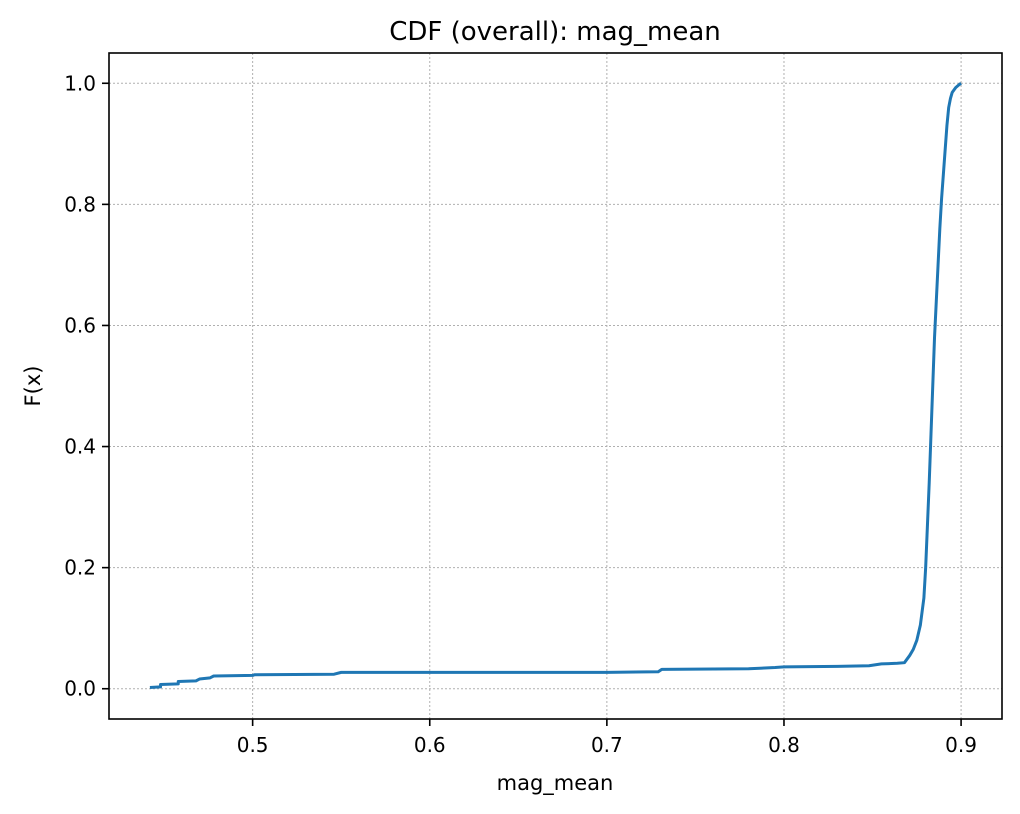 The width and height of the screenshot is (1020, 814). What do you see at coordinates (80, 689) in the screenshot?
I see `y-tick-label: 0.0` at bounding box center [80, 689].